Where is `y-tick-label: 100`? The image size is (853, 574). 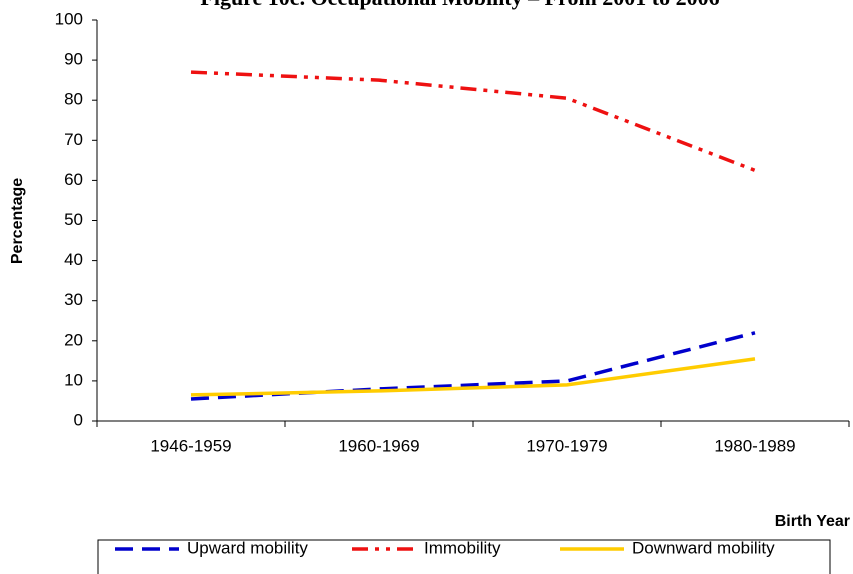 y-tick-label: 100 is located at coordinates (69, 18).